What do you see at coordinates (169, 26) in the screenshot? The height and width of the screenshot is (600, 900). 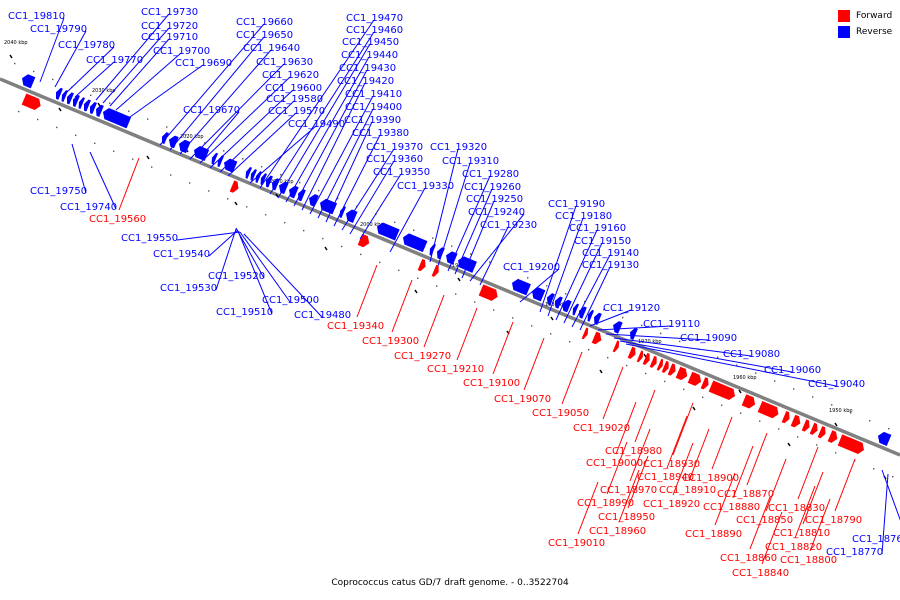 I see `reverse-gene-label: CC1_19720` at bounding box center [169, 26].